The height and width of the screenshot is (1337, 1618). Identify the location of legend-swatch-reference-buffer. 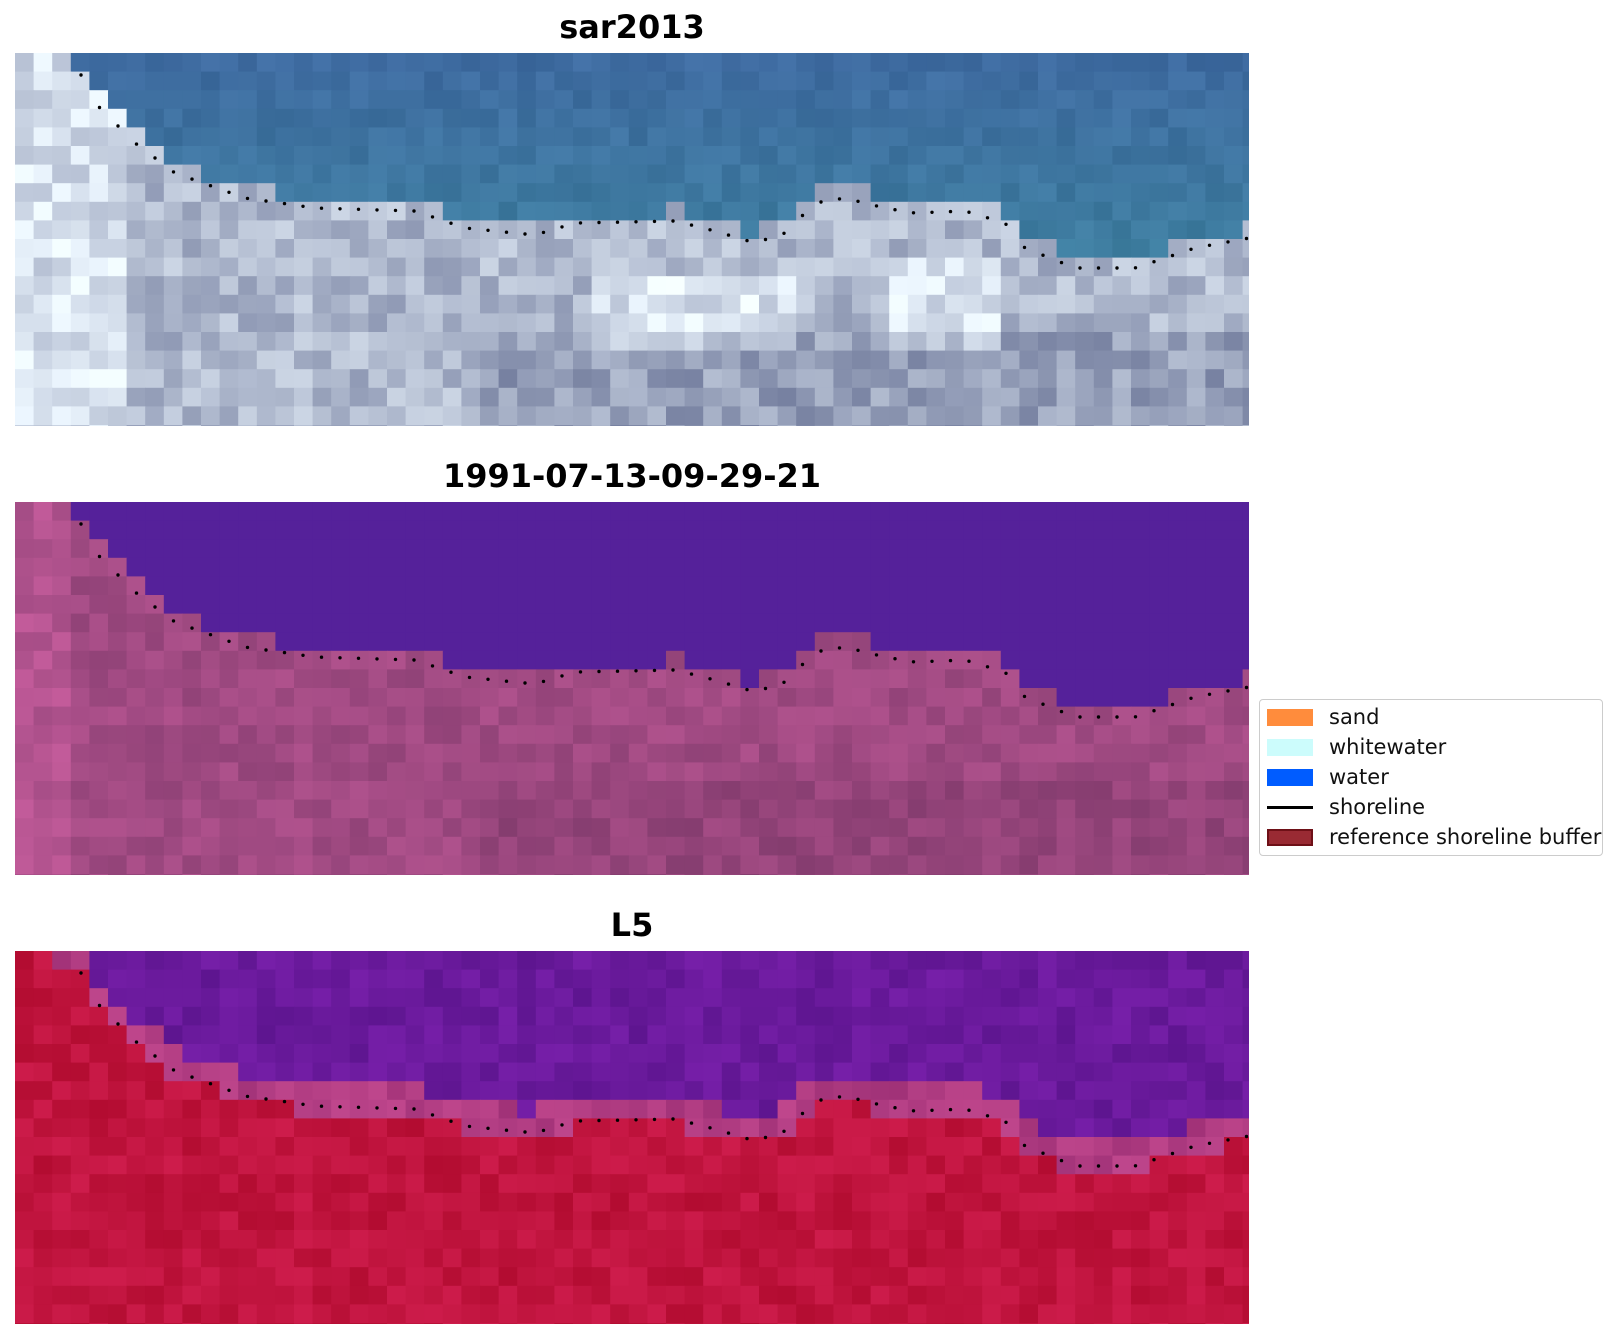
(1290, 837).